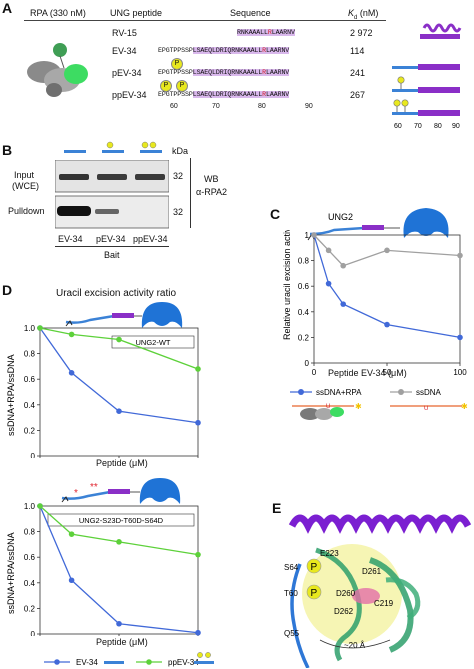 This screenshot has height=669, width=474. I want to click on label-c219: C219, so click(384, 603).